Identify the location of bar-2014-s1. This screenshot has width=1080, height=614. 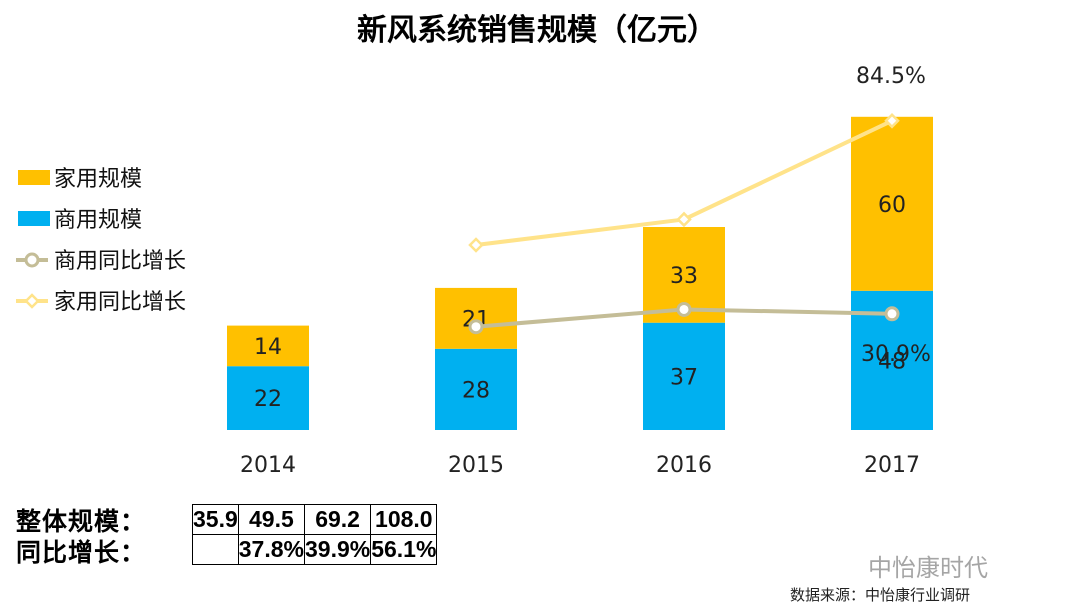
(268, 346).